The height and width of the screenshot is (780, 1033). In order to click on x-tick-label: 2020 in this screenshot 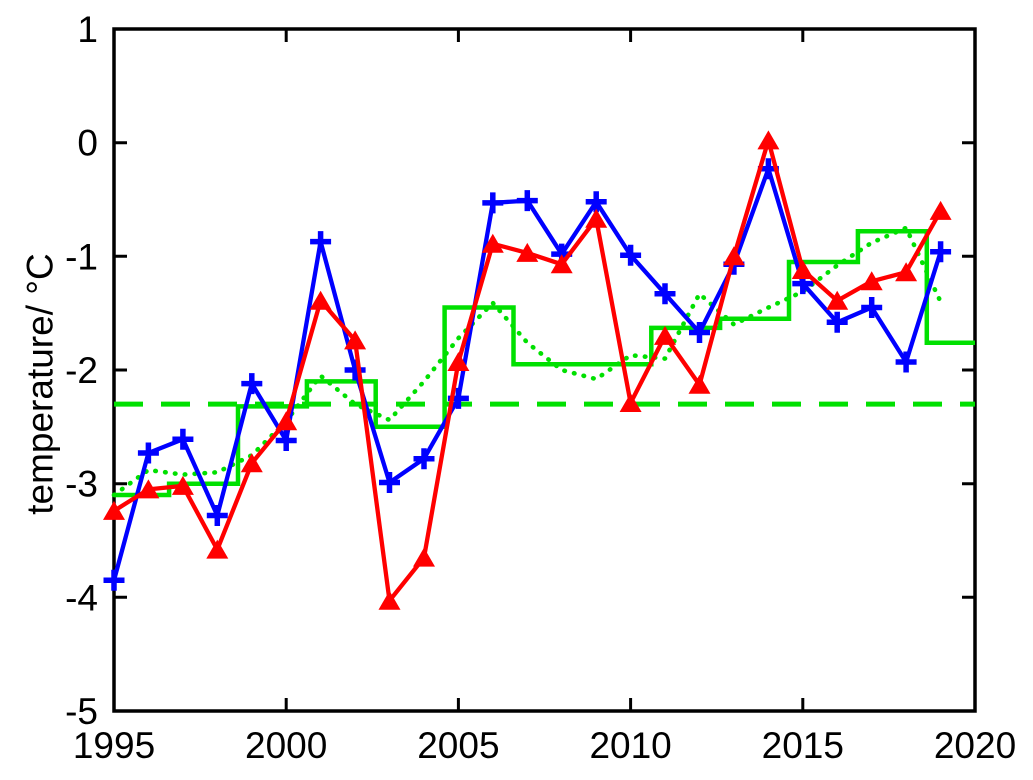, I will do `click(975, 745)`.